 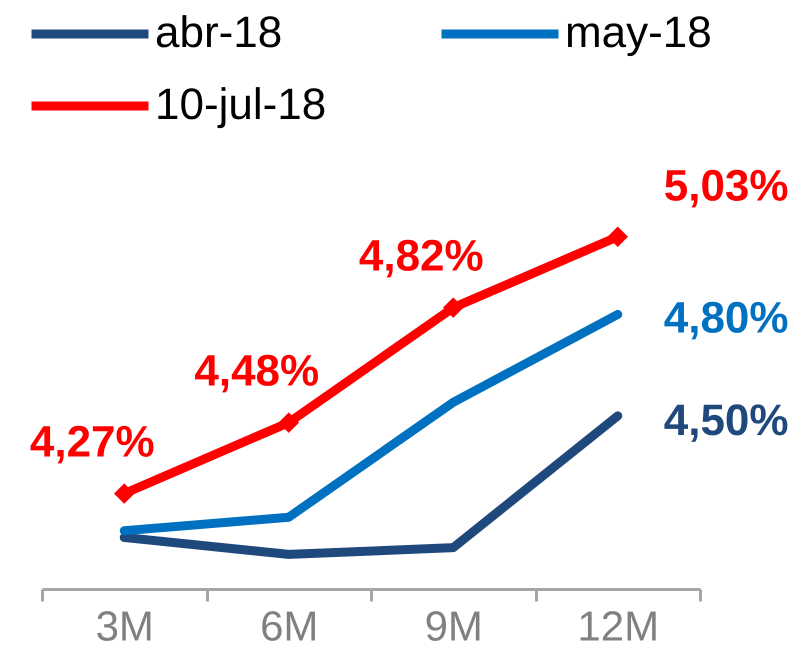 What do you see at coordinates (726, 186) in the screenshot?
I see `data-label: 5,03%` at bounding box center [726, 186].